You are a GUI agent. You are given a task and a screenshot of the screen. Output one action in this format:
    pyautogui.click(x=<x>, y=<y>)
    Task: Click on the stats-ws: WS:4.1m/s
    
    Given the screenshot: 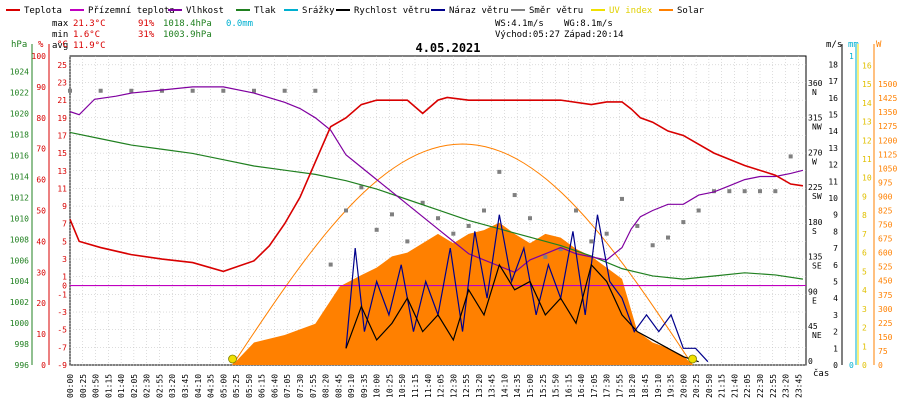 What is the action you would take?
    pyautogui.click(x=519, y=24)
    